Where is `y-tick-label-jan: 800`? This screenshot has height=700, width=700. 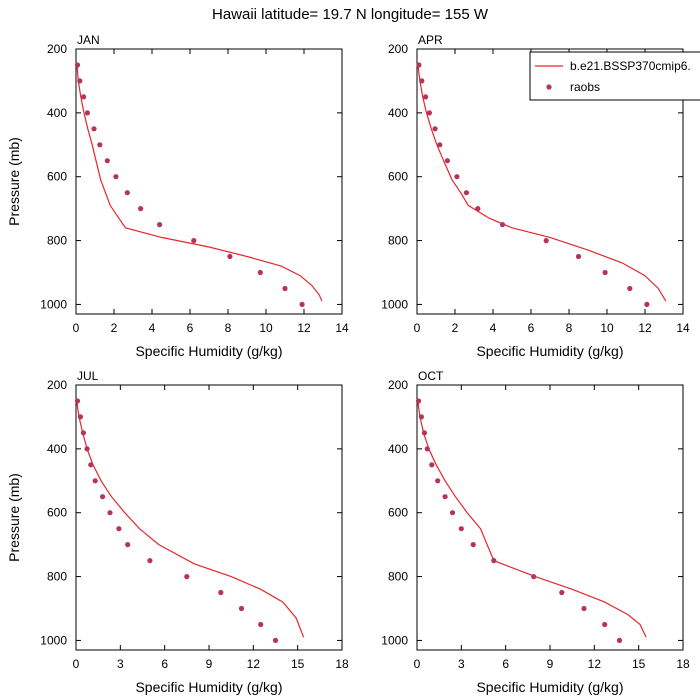
y-tick-label-jan: 800 is located at coordinates (57, 241).